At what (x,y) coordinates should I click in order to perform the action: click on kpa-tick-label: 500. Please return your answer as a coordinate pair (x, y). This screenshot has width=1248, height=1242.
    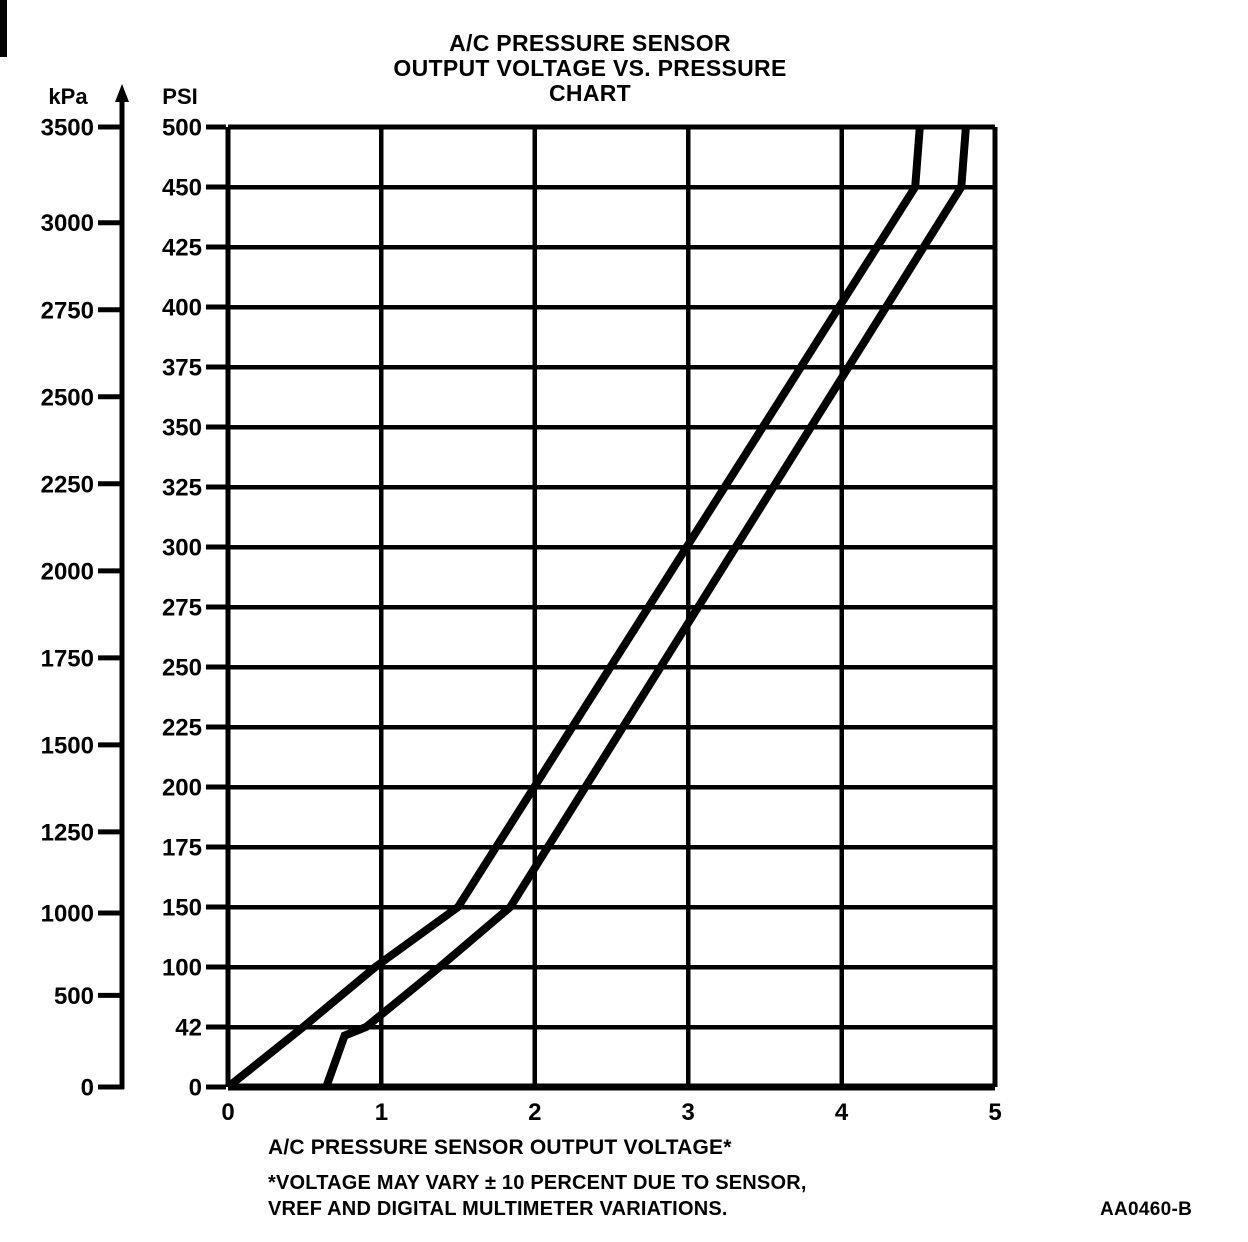
    Looking at the image, I should click on (74, 996).